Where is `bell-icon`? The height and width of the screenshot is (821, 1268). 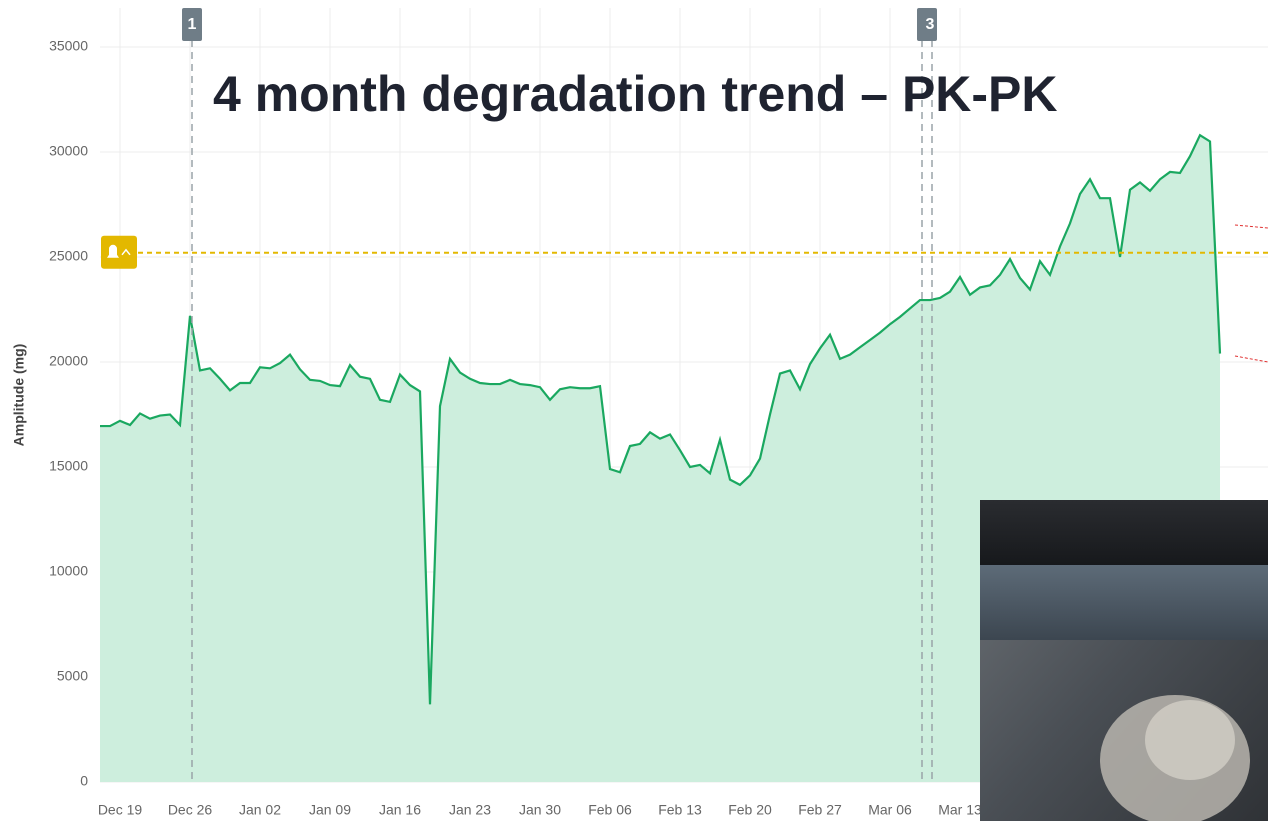
bell-icon is located at coordinates (113, 251).